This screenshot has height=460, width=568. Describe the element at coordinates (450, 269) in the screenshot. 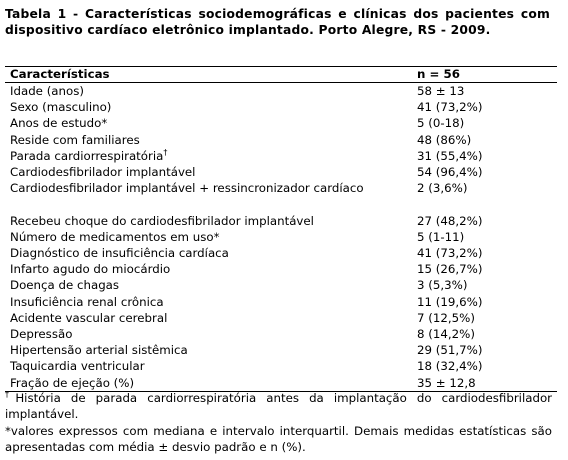

I see `value-cell: 15 (26,7%)` at that location.